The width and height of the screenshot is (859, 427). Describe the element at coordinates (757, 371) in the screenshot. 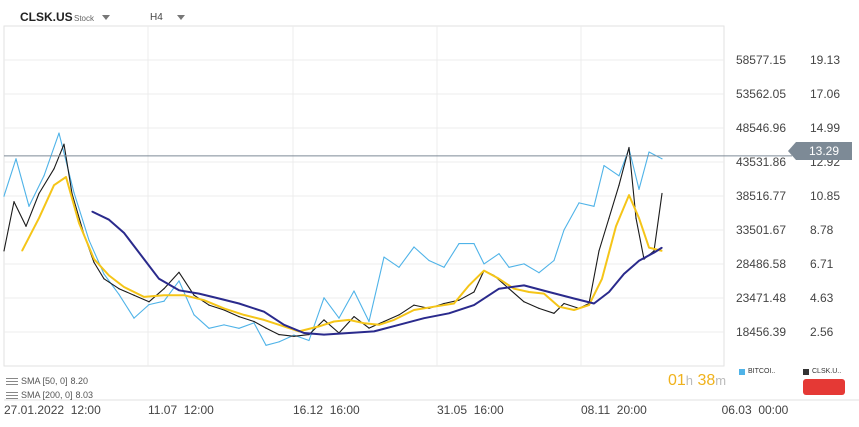

I see `series-tag-bitcoin: BITCOI..` at that location.